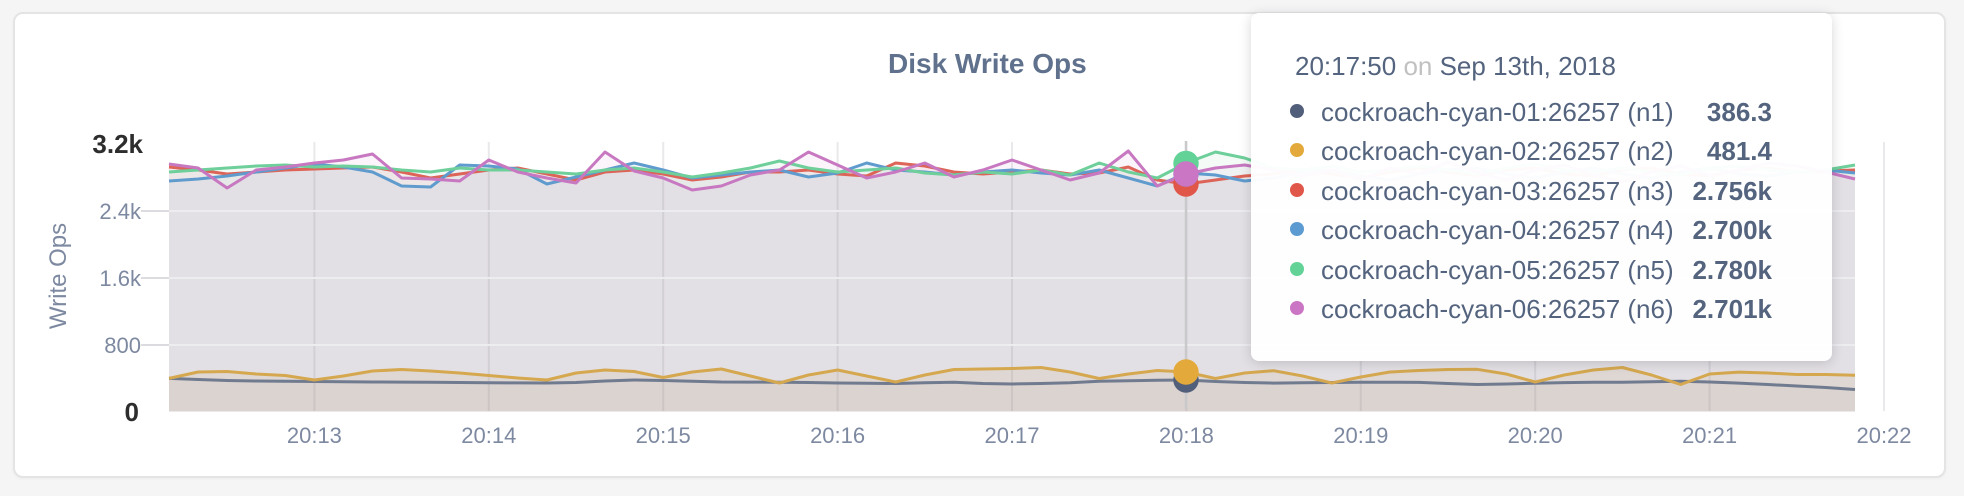  I want to click on svg-text: 20:14, so click(488, 435).